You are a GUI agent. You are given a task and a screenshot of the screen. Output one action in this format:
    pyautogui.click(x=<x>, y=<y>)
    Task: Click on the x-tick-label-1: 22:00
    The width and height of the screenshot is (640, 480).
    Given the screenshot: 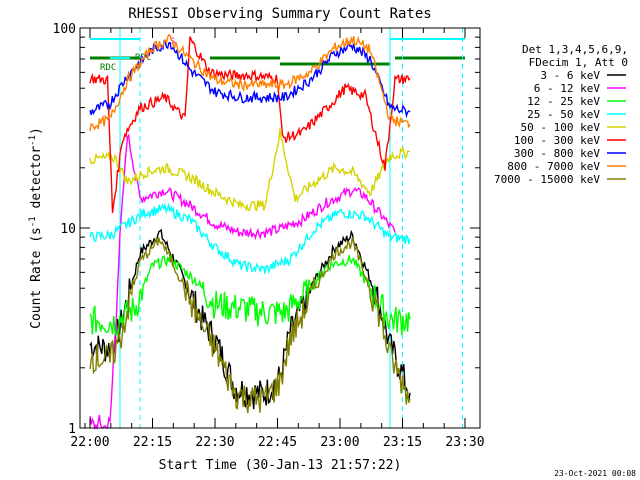 What is the action you would take?
    pyautogui.click(x=89, y=442)
    